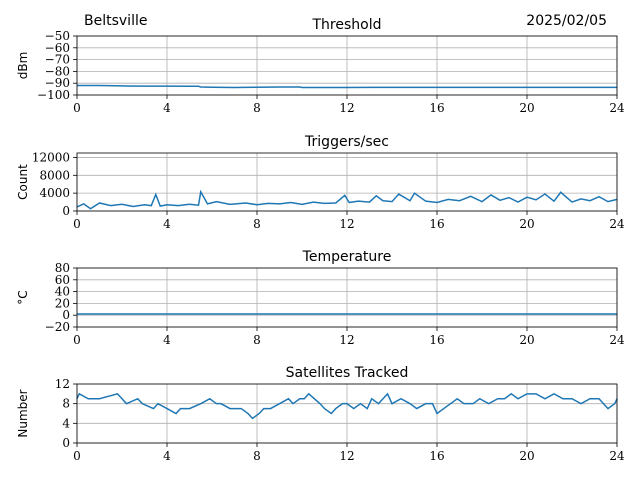 Image resolution: width=640 pixels, height=480 pixels. Describe the element at coordinates (62, 280) in the screenshot. I see `y-tick-label: 60` at that location.